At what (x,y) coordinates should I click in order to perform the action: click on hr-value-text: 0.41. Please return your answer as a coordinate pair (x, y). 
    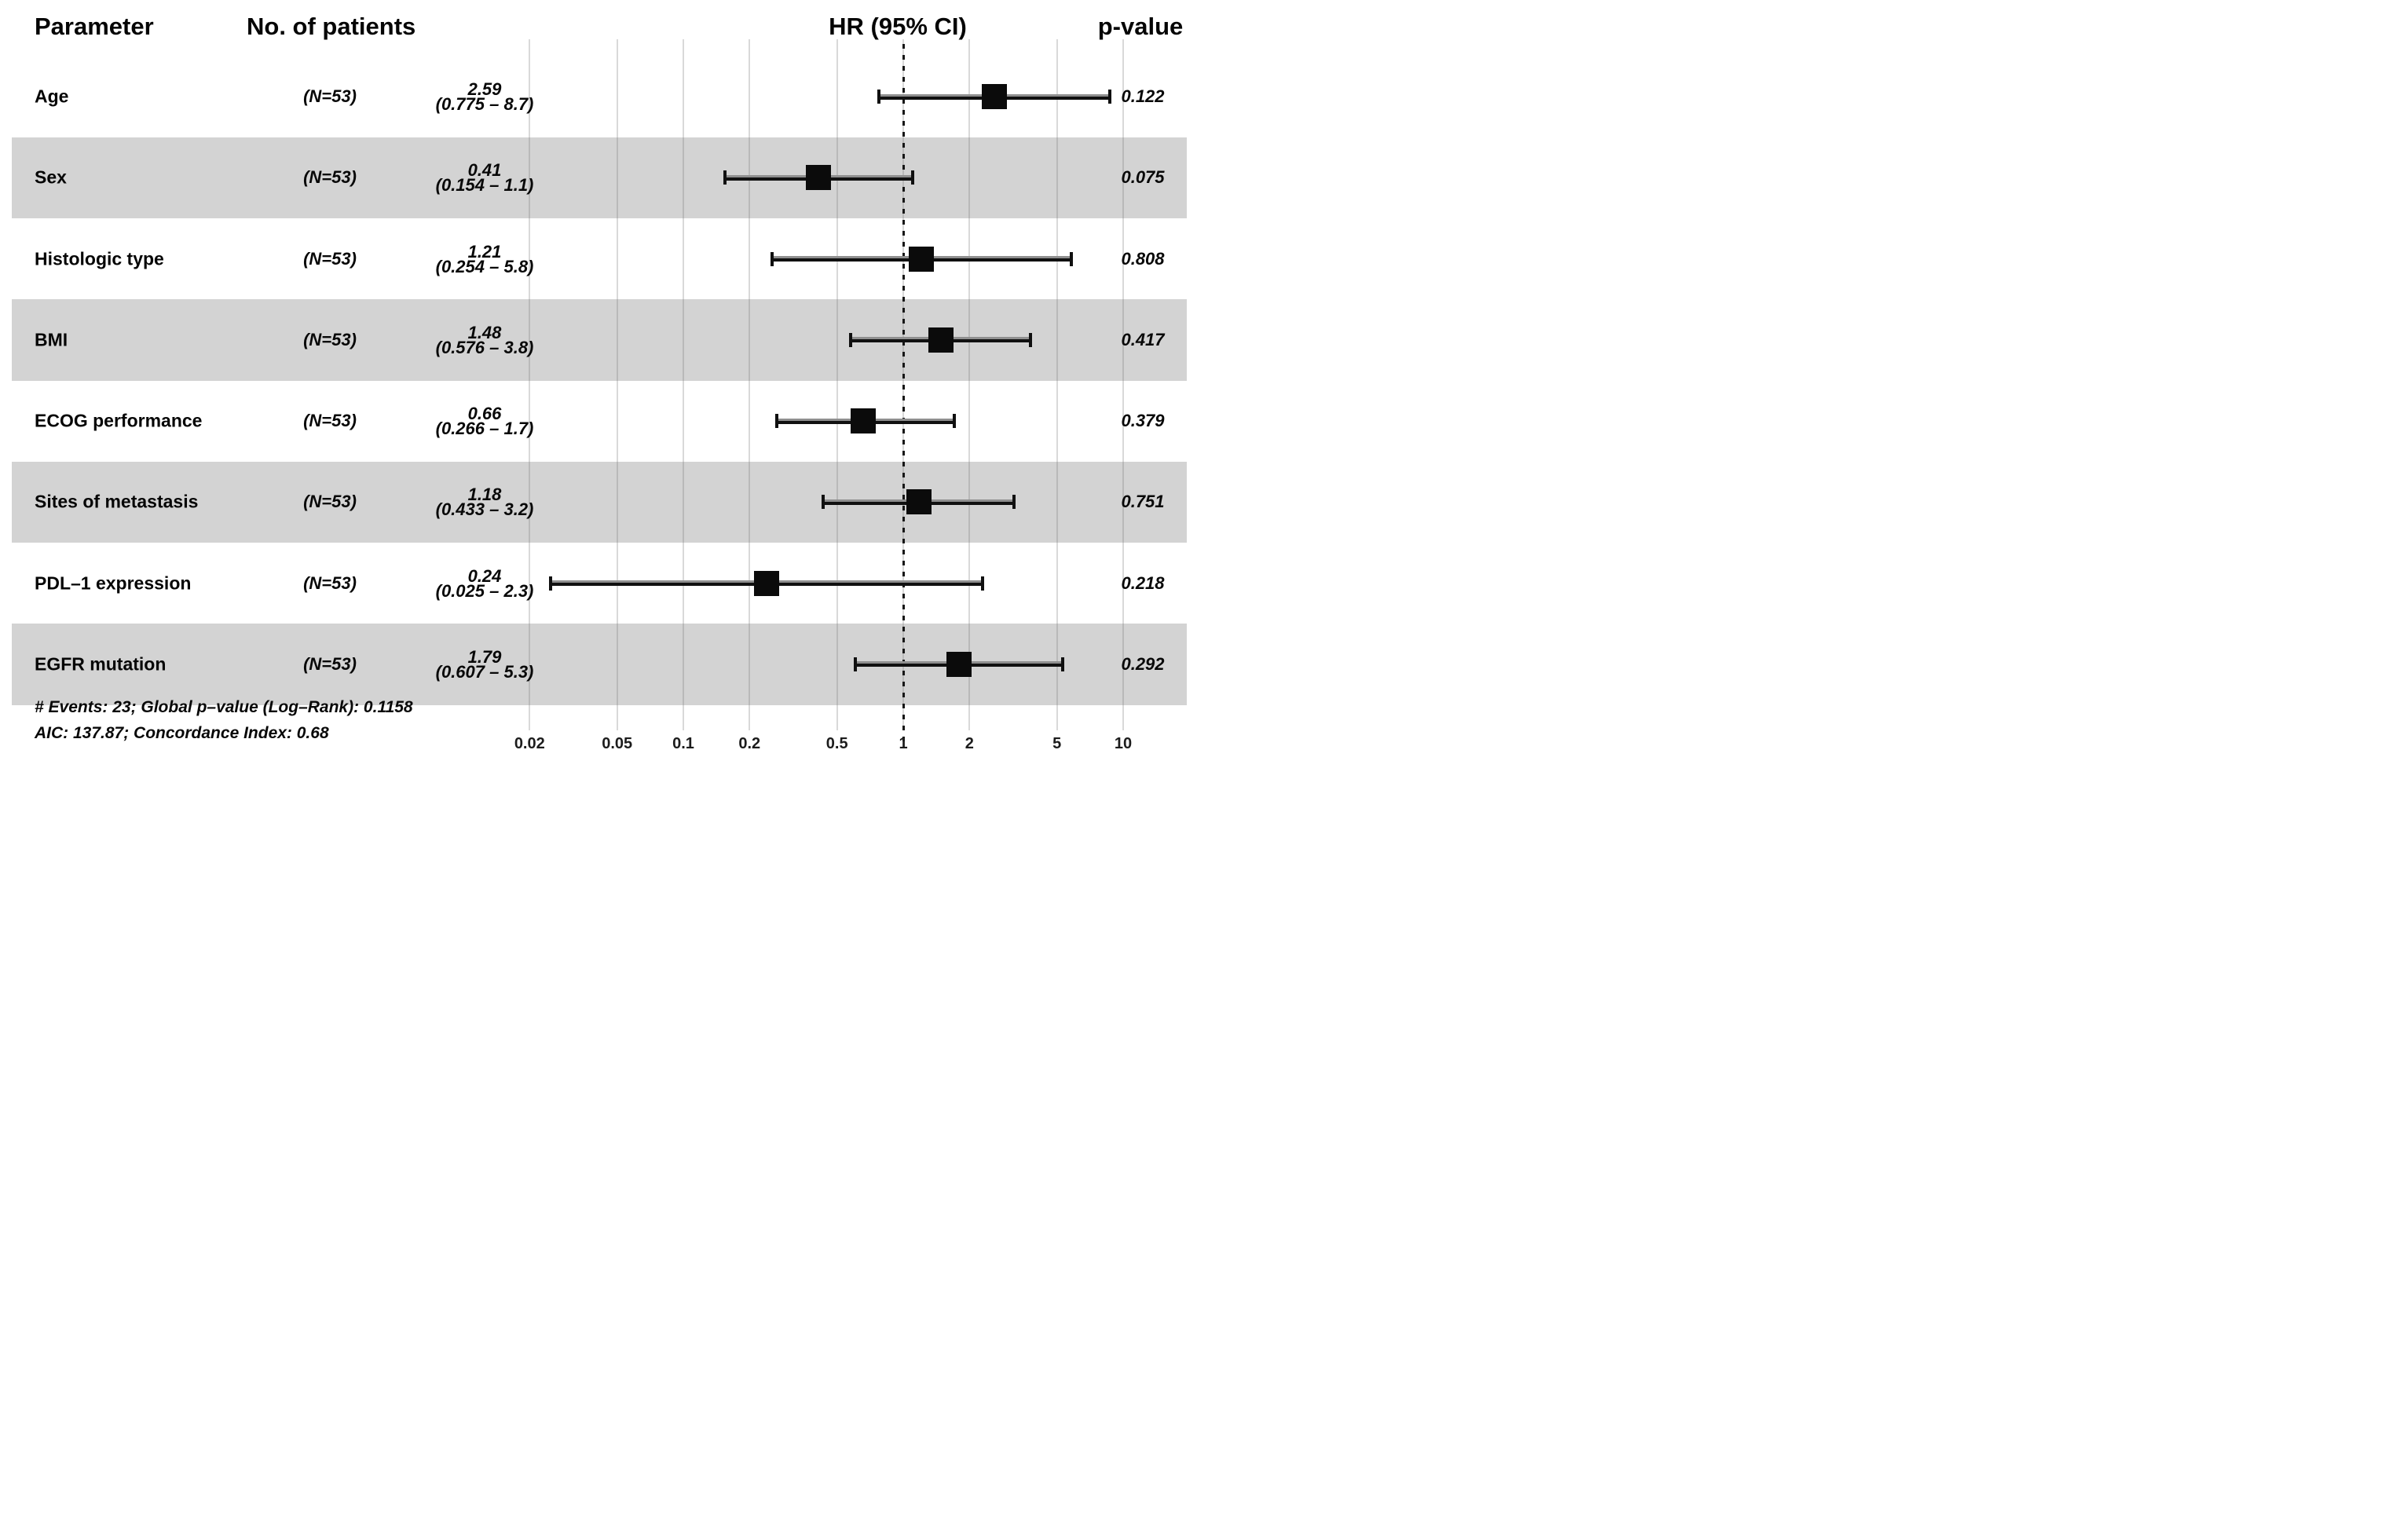
    Looking at the image, I should click on (484, 170).